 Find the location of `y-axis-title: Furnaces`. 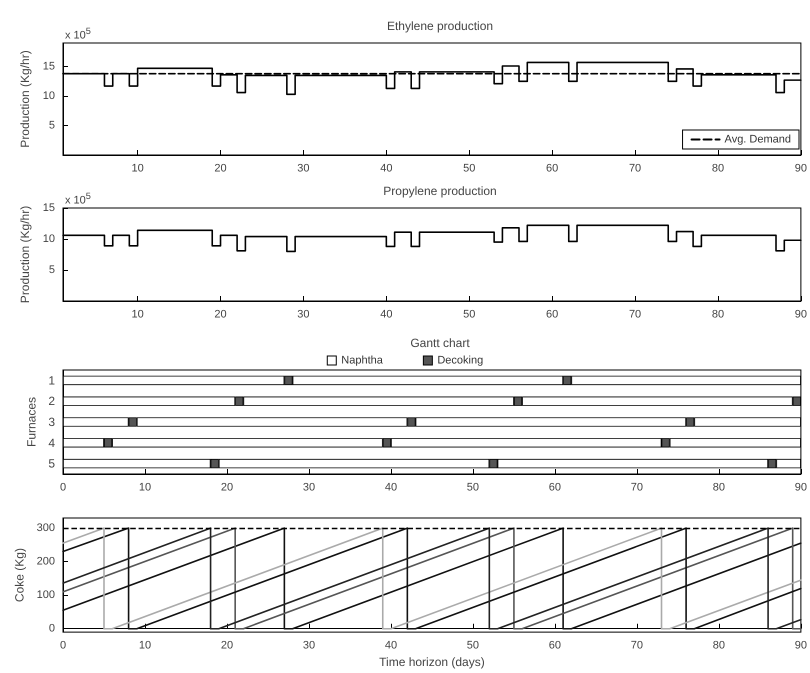

y-axis-title: Furnaces is located at coordinates (31, 422).